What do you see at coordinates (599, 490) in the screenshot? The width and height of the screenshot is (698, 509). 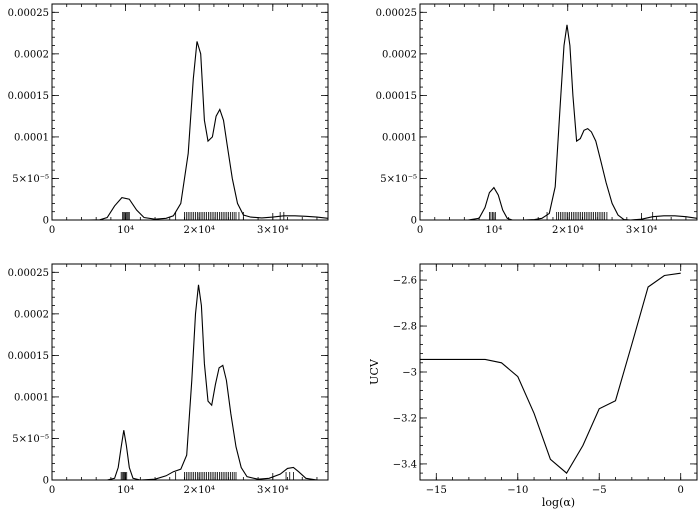 I see `x-tick-label: −5` at bounding box center [599, 490].